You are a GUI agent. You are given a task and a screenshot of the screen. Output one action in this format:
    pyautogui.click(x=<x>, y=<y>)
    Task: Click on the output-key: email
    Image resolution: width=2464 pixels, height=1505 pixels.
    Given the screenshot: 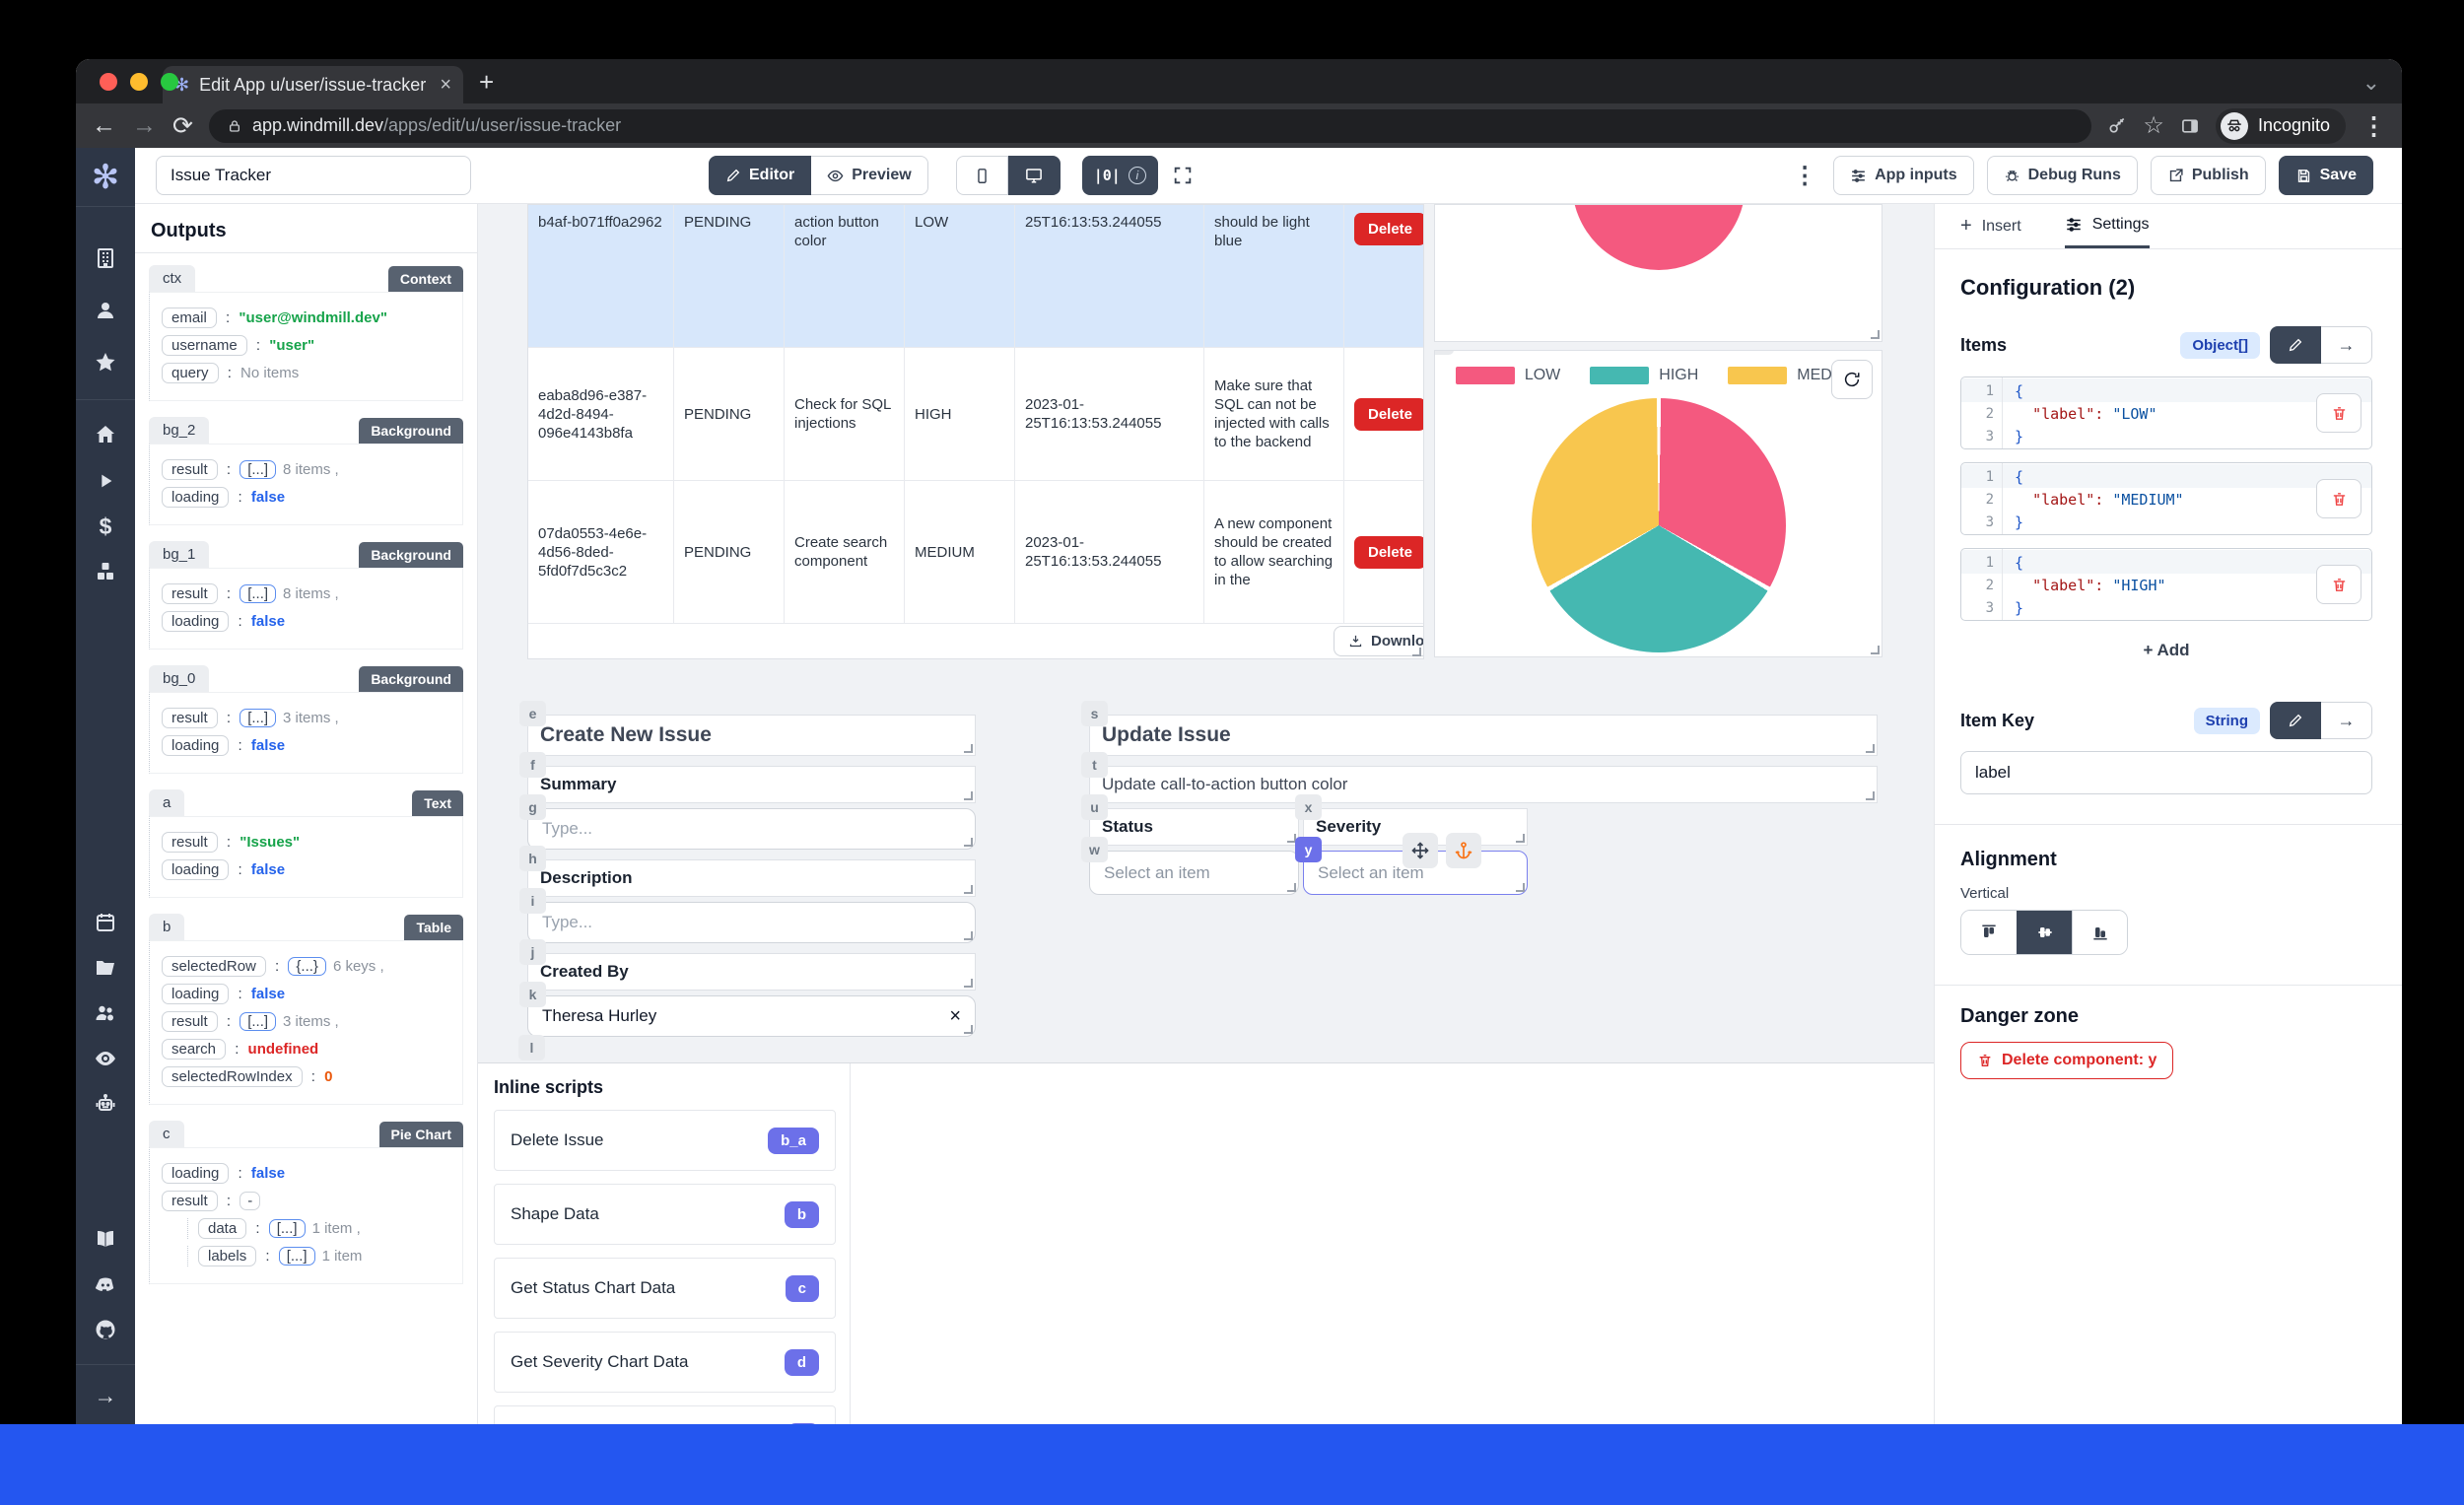 What is the action you would take?
    pyautogui.click(x=189, y=318)
    